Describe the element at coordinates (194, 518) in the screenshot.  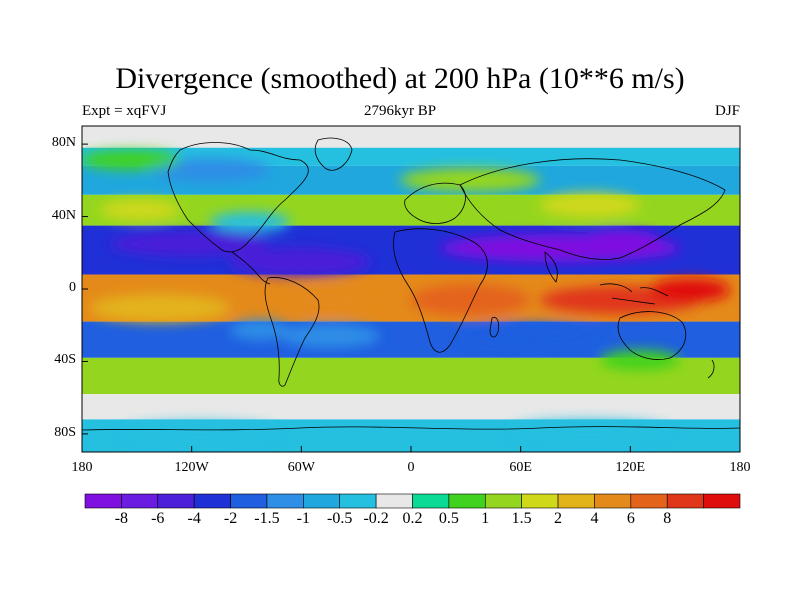
I see `colorbar-label: -4` at that location.